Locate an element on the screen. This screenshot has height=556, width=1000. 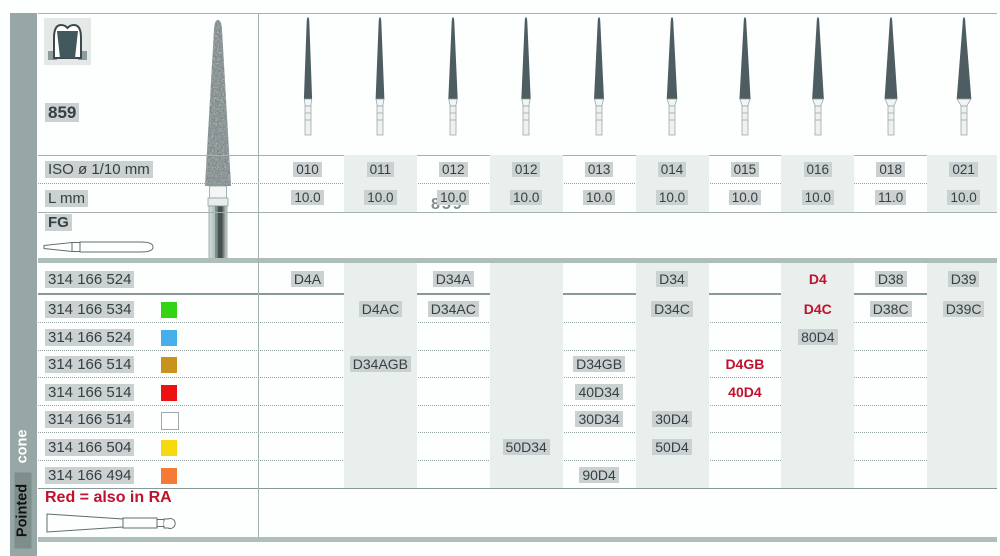
iso-value-text: 010 is located at coordinates (307, 169).